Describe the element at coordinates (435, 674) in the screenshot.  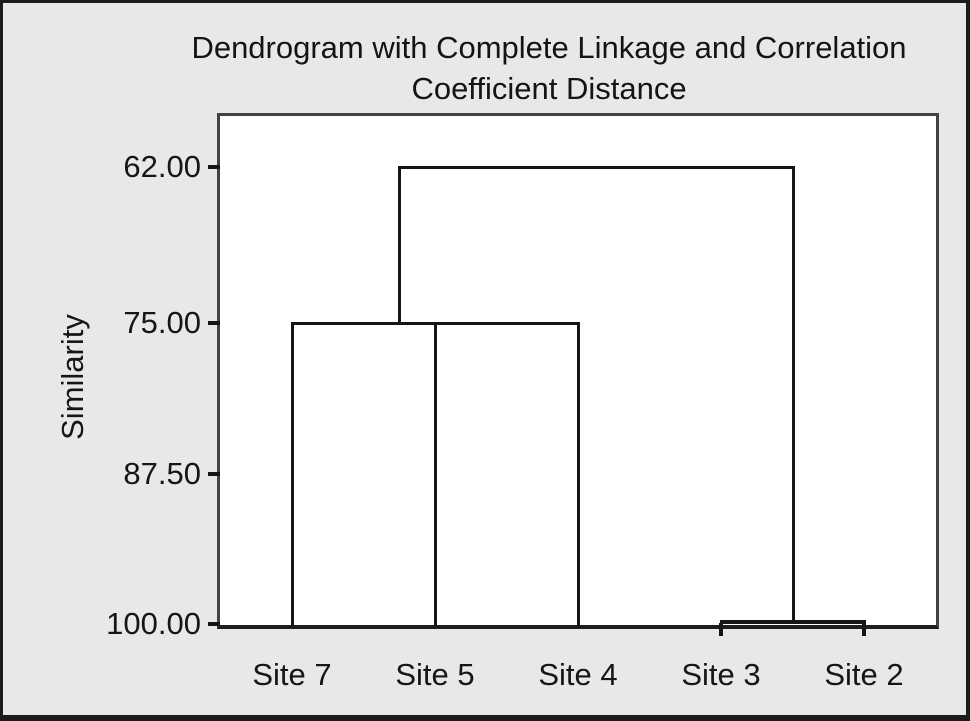
I see `x-axis-label: Site 5` at that location.